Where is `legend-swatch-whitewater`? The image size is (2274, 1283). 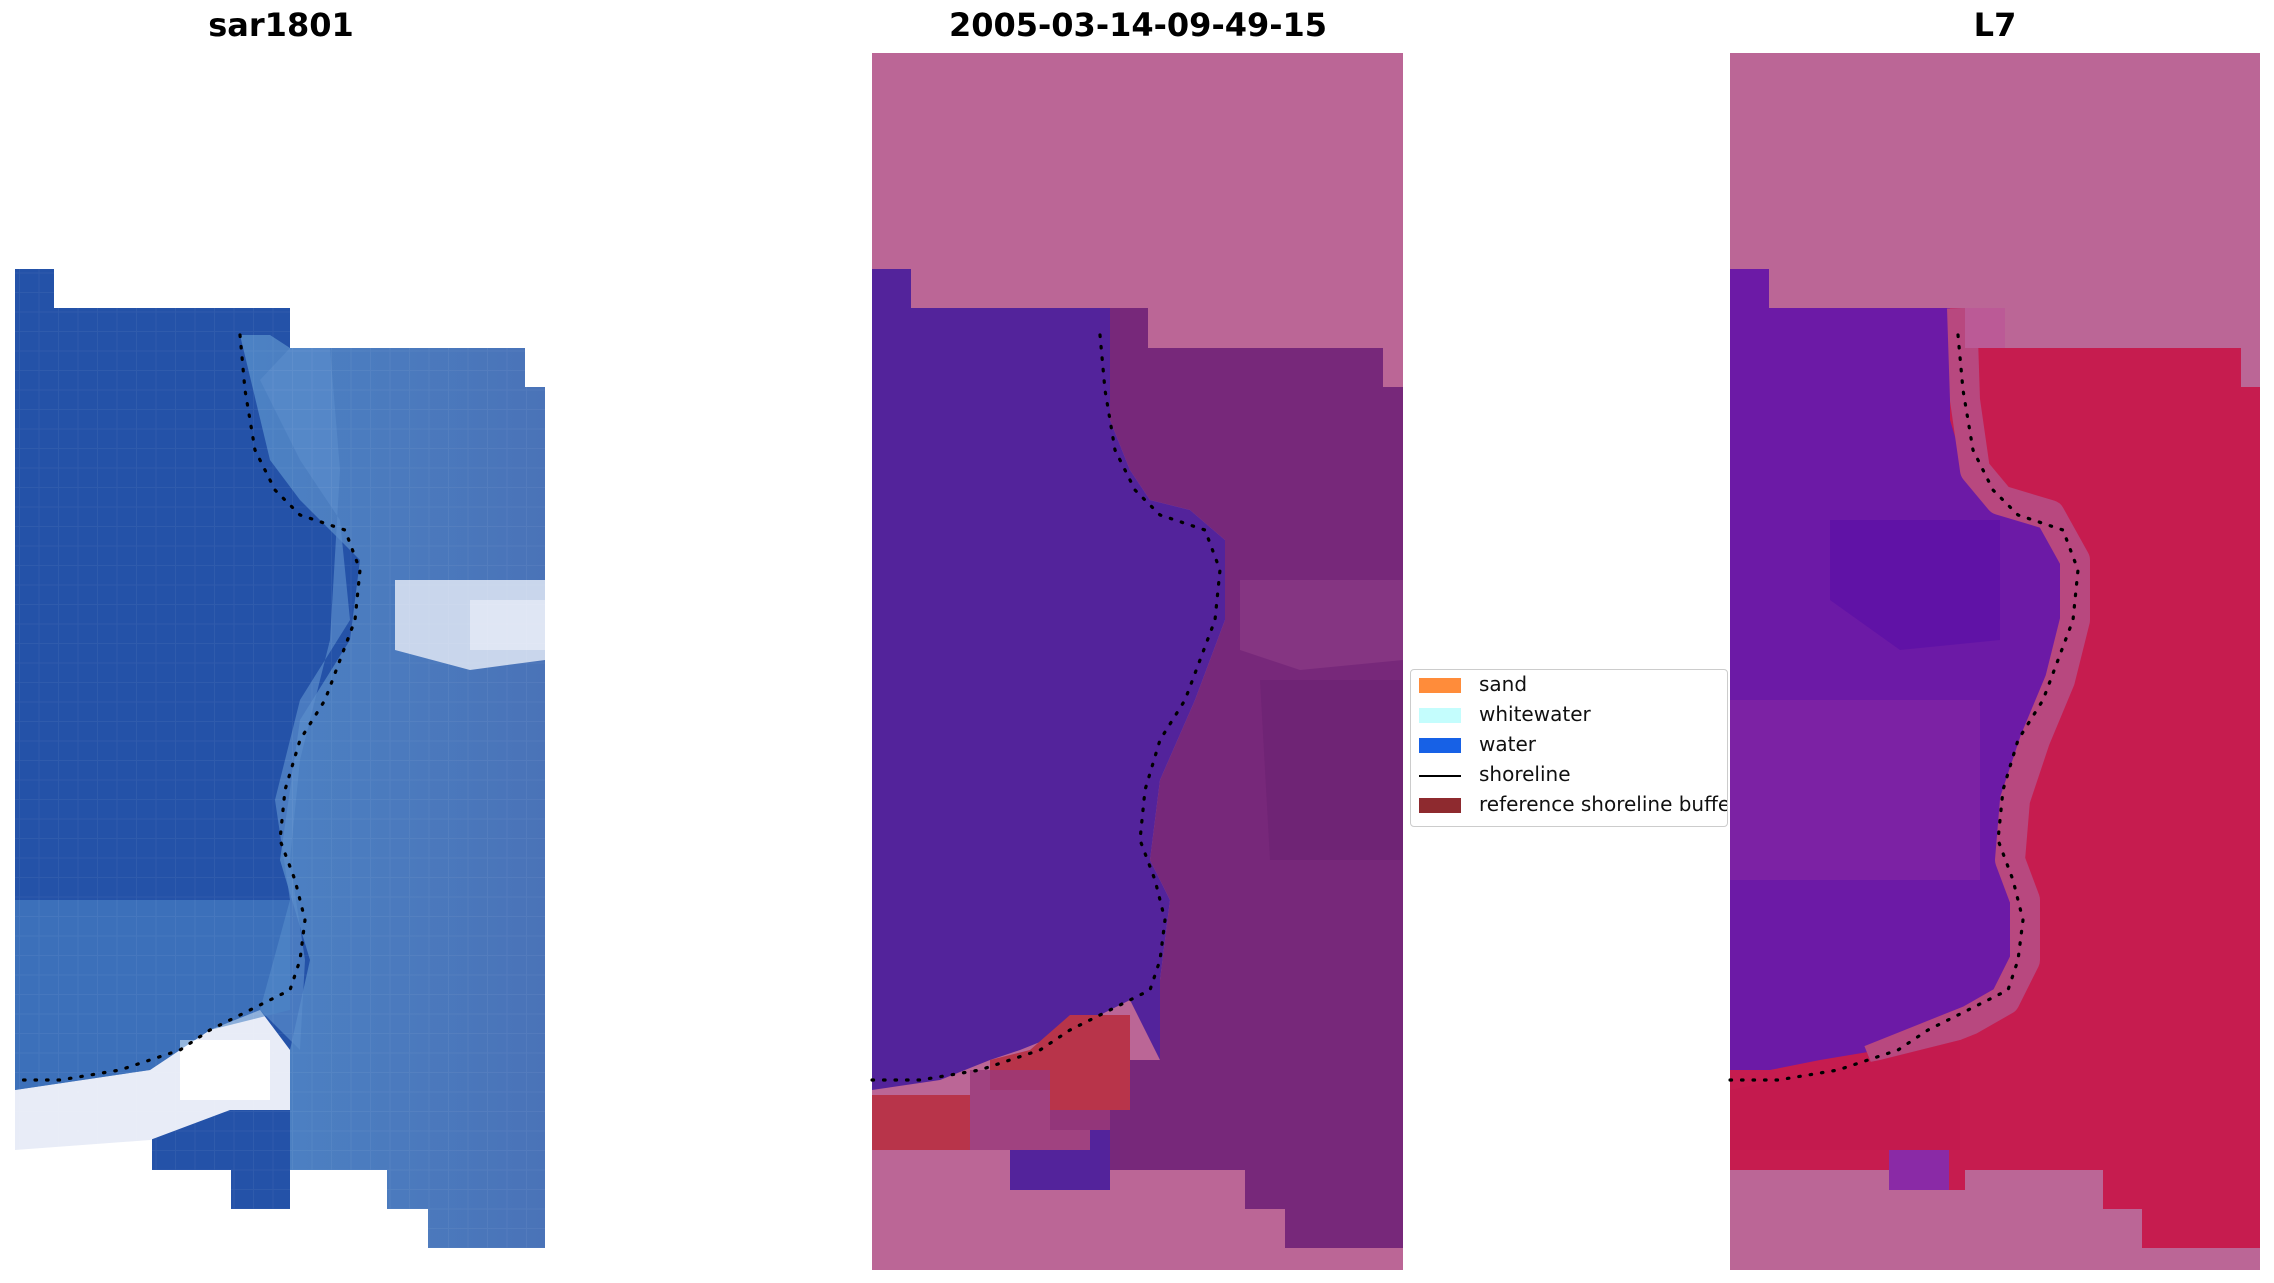
legend-swatch-whitewater is located at coordinates (1440, 715).